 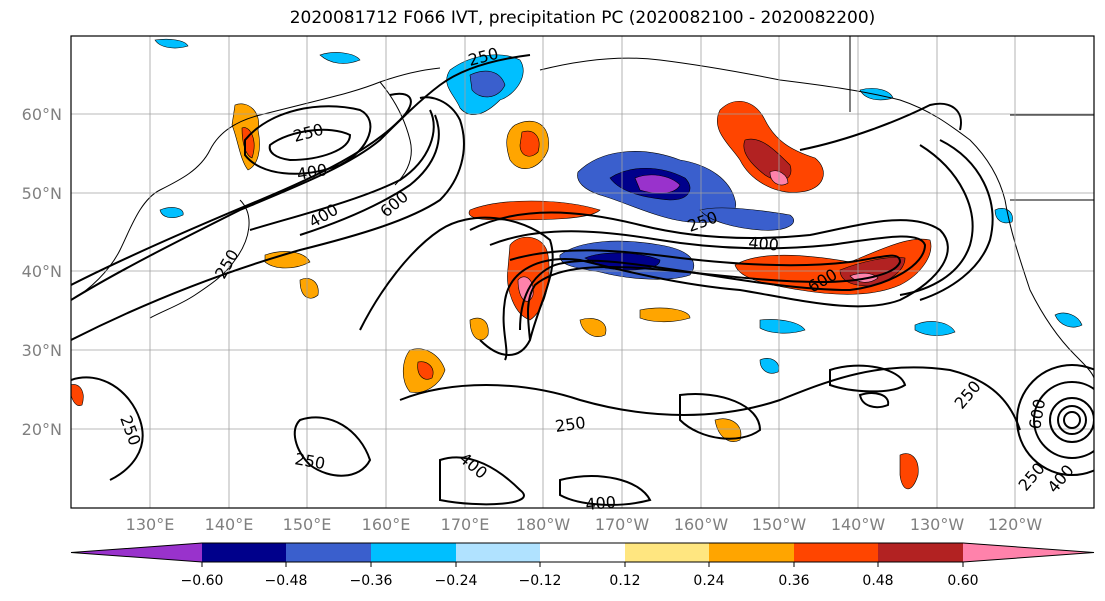 I want to click on lat-label: 60°N, so click(x=42, y=114).